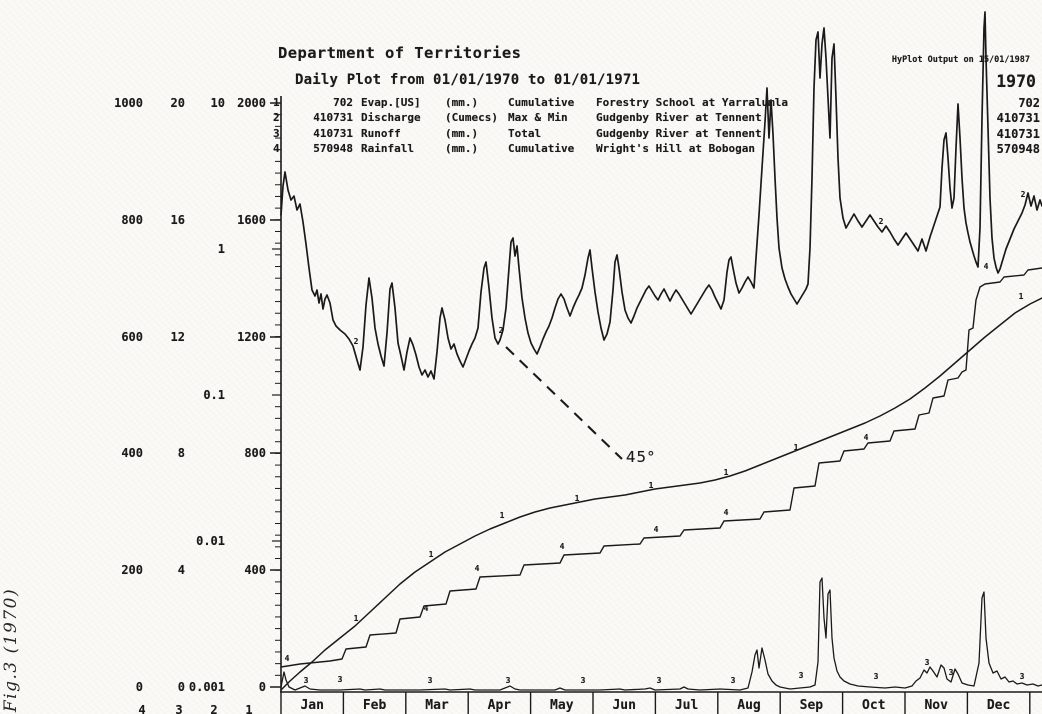 Image resolution: width=1042 pixels, height=714 pixels. What do you see at coordinates (221, 249) in the screenshot?
I see `axis-2-label-1: 1` at bounding box center [221, 249].